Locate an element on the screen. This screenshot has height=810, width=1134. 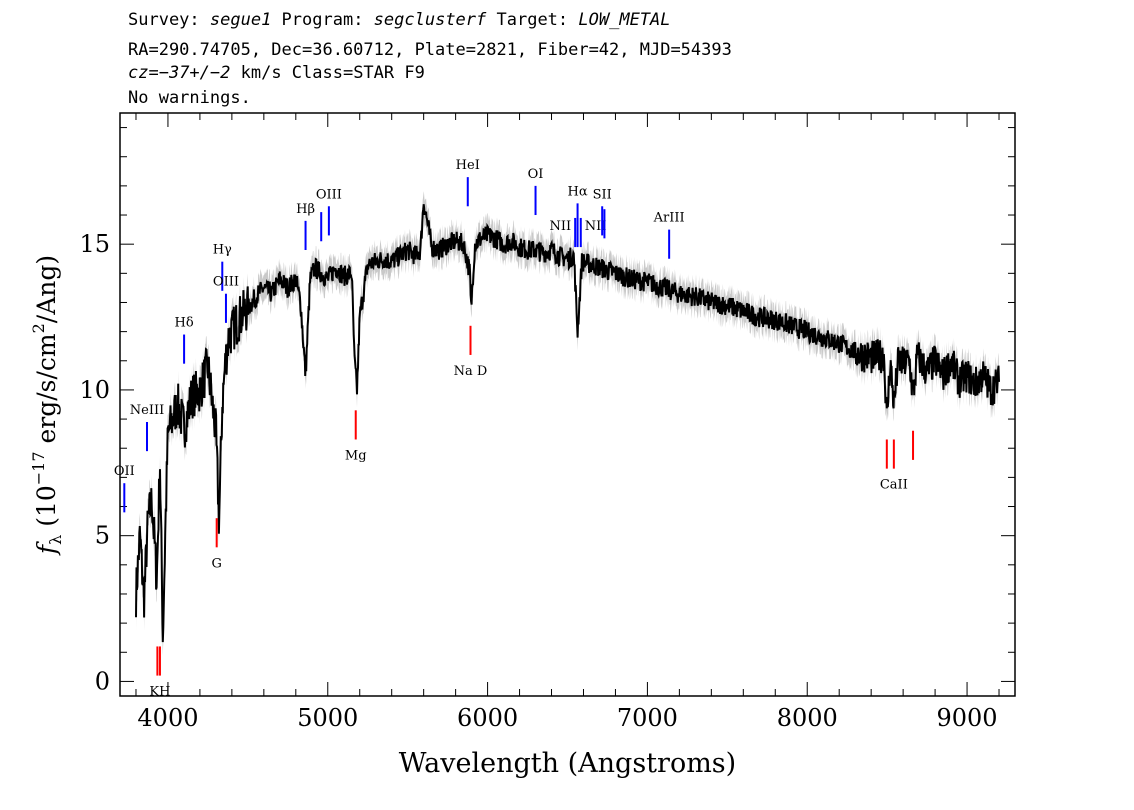
program-name: segclusterf is located at coordinates (430, 20).